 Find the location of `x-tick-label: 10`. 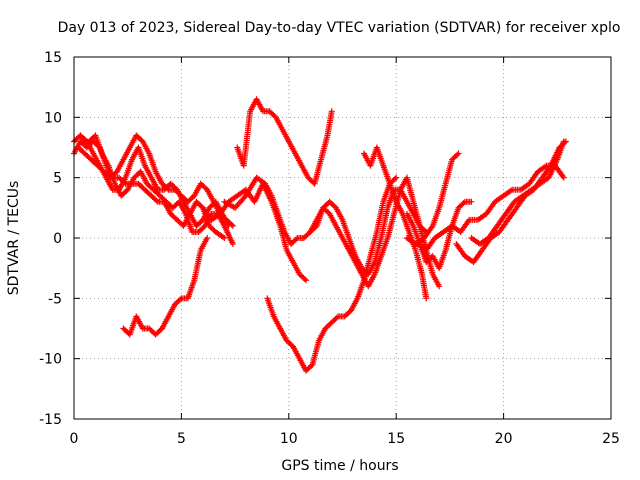

x-tick-label: 10 is located at coordinates (289, 439).